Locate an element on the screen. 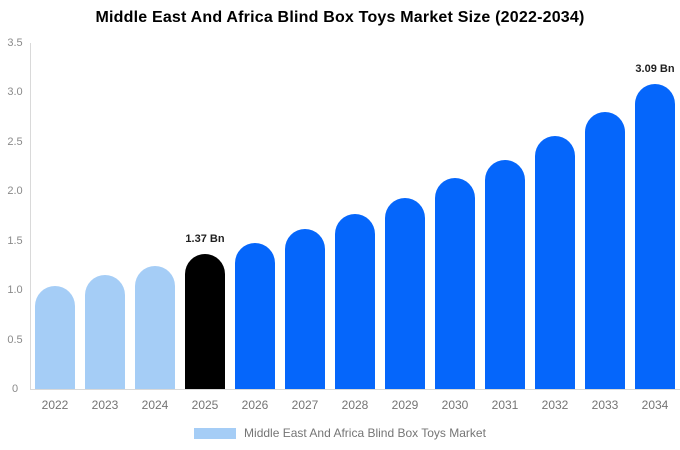  bar-2026 is located at coordinates (255, 315).